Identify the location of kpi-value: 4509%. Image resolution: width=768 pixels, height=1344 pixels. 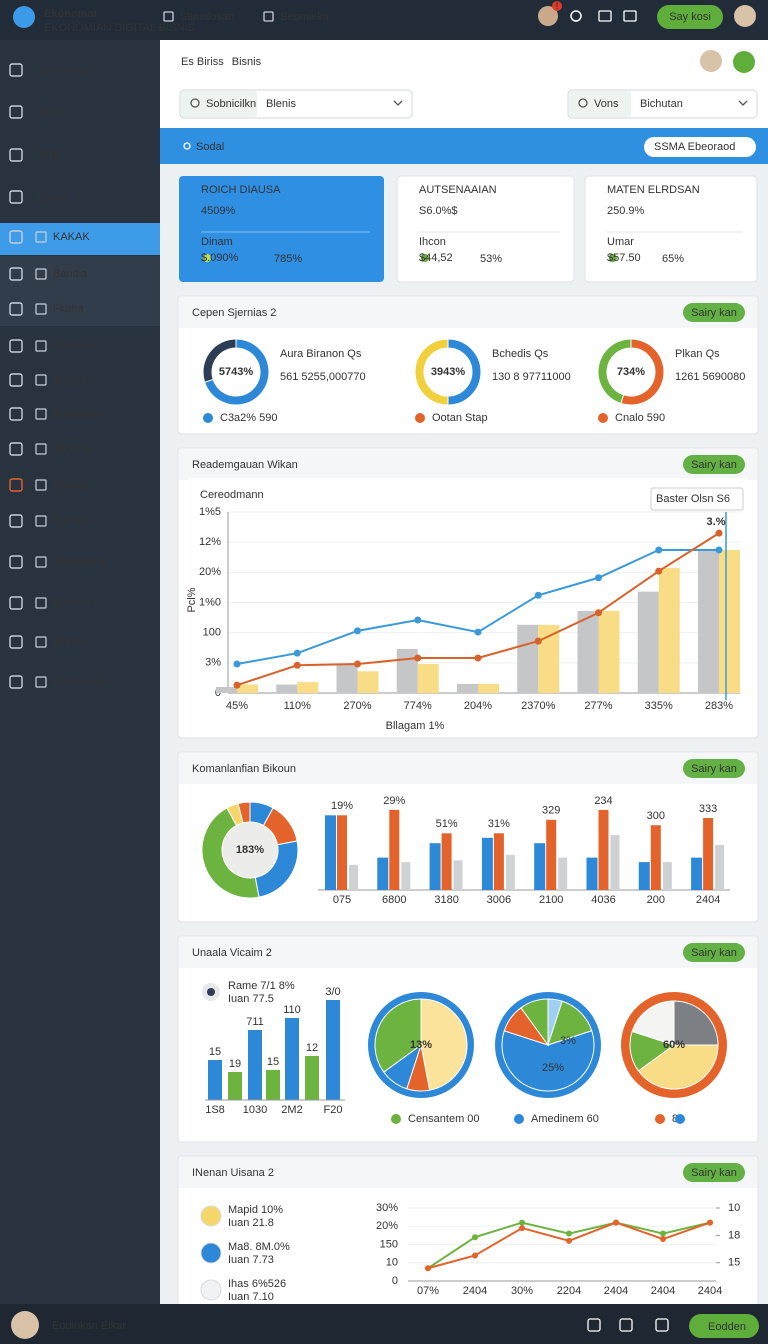
(218, 211).